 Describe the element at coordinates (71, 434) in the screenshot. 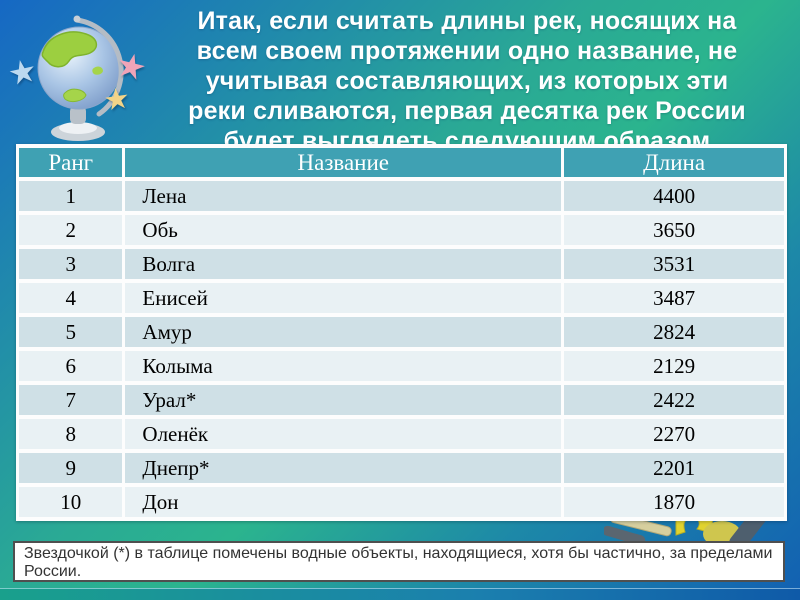

I see `rank-cell: 8` at that location.